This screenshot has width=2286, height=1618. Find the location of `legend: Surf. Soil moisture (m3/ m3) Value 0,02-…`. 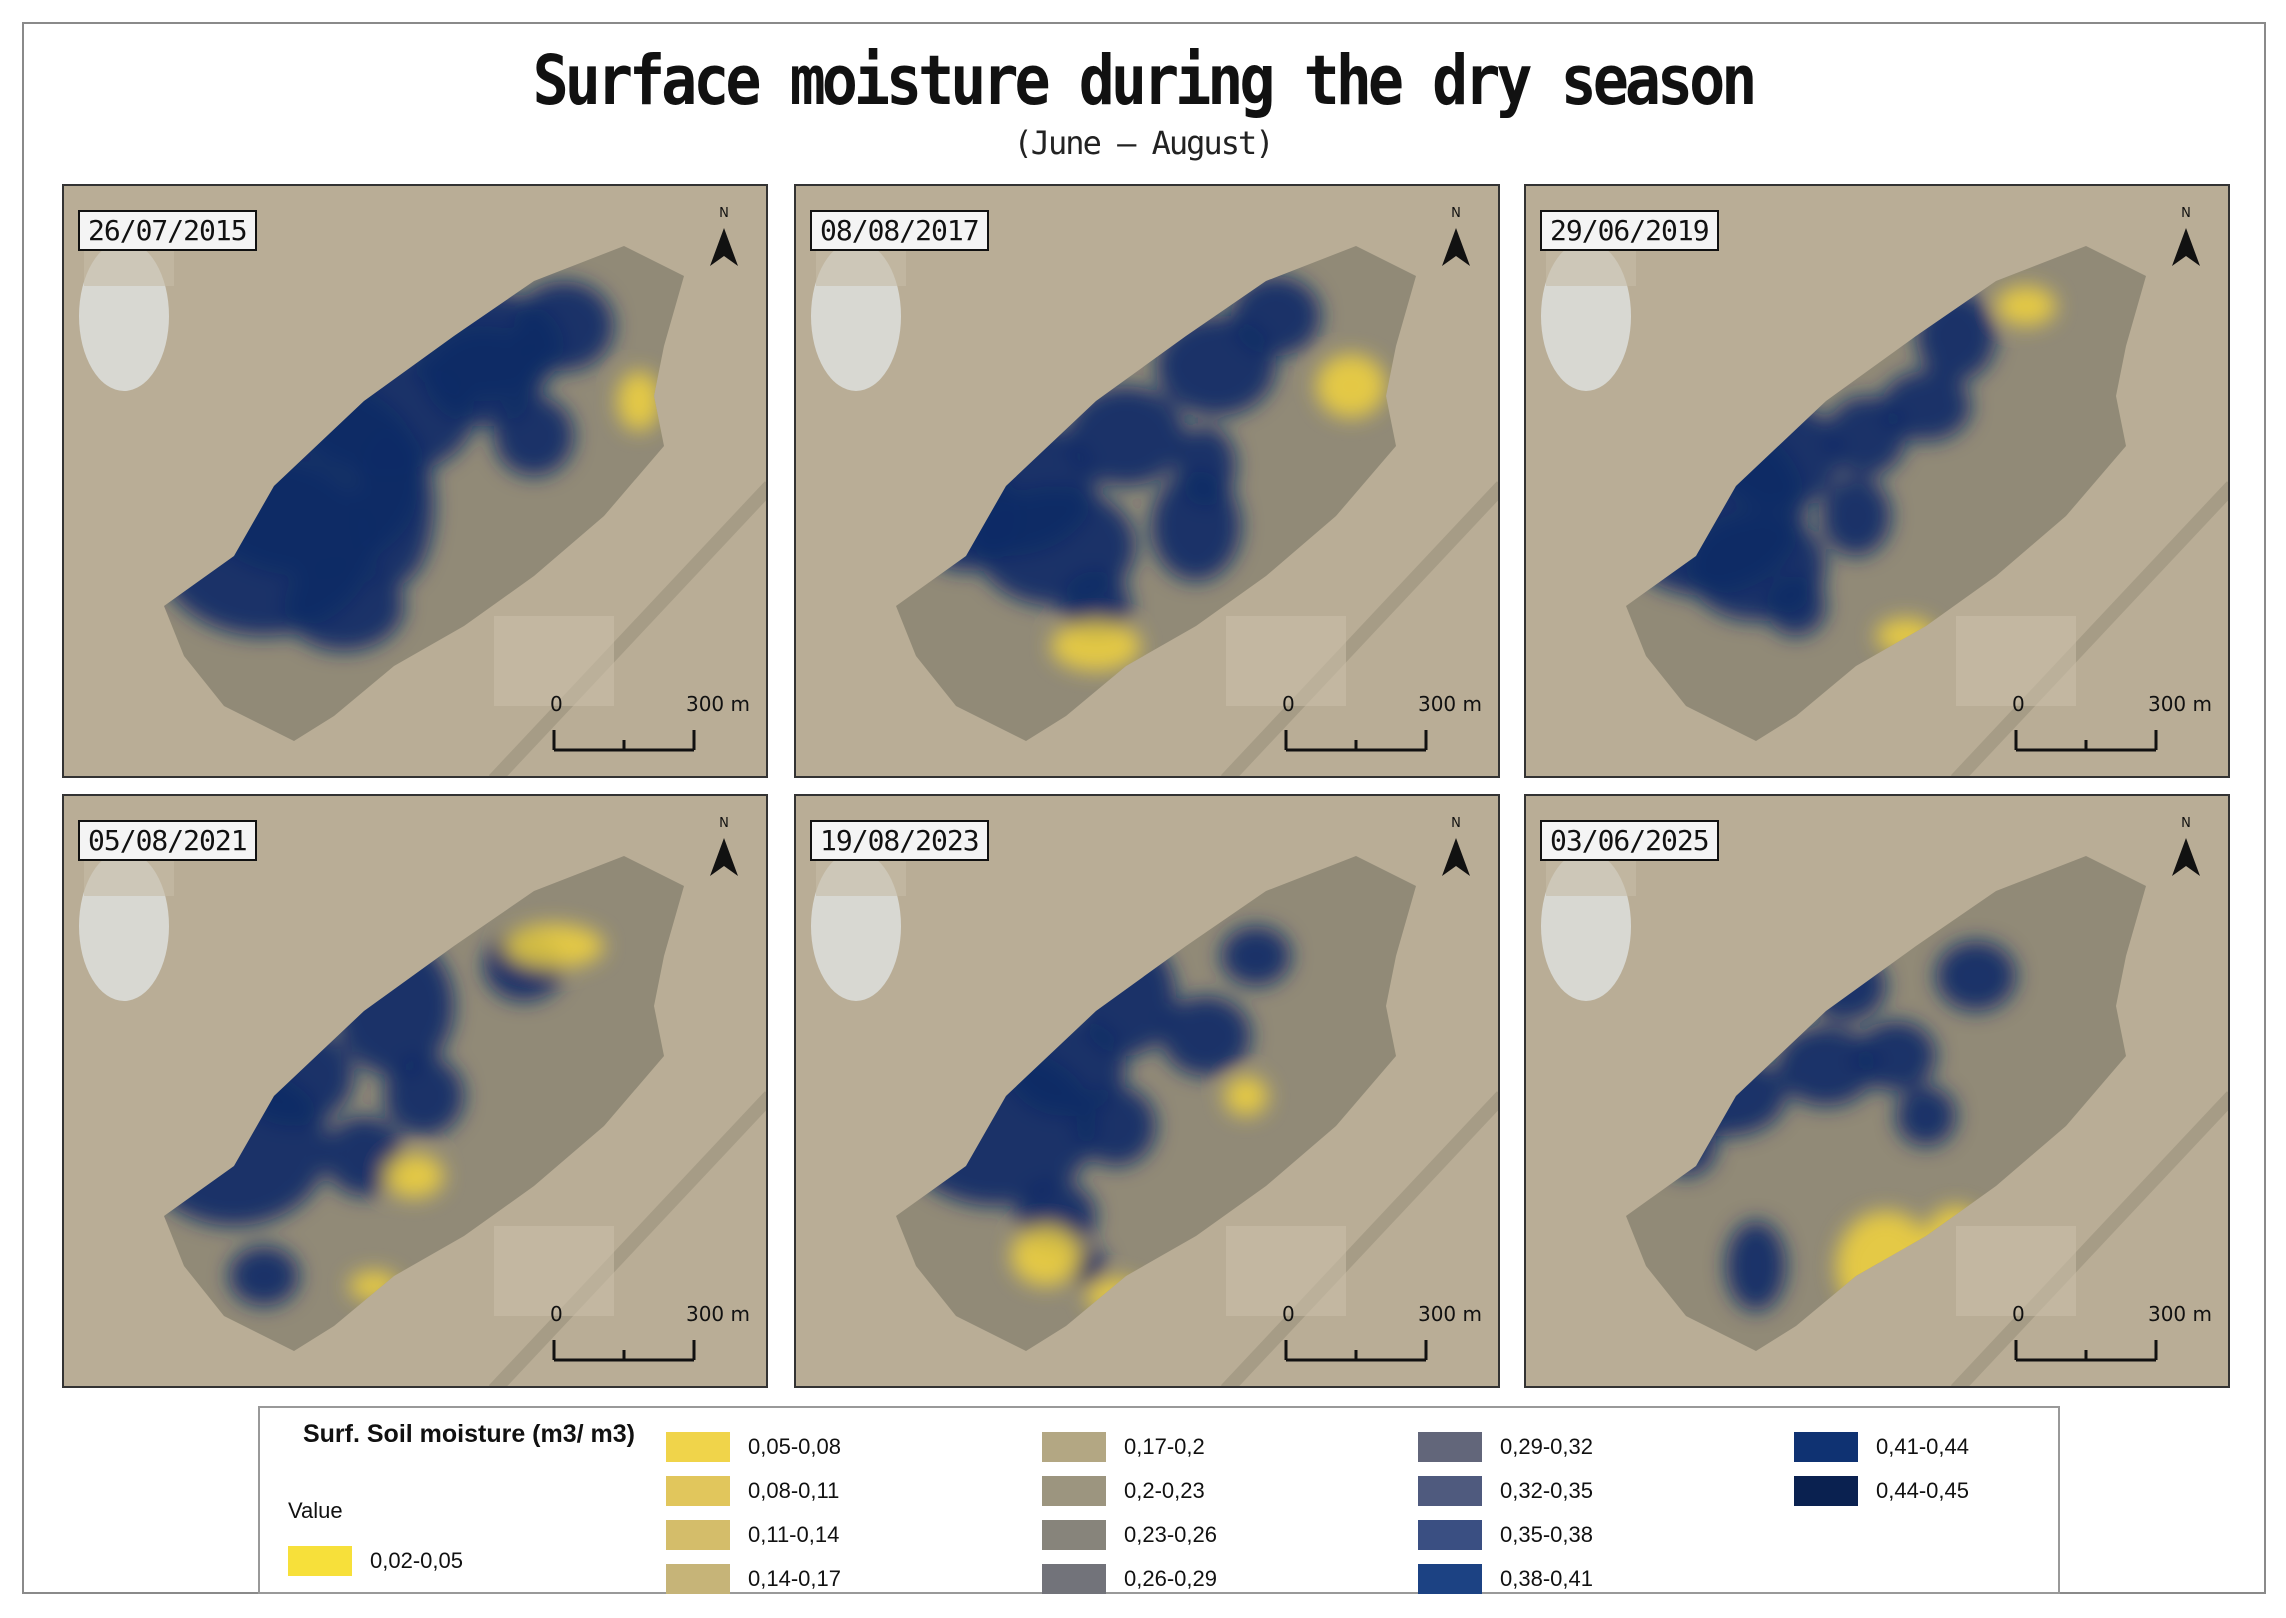

legend: Surf. Soil moisture (m3/ m3) Value 0,02-… is located at coordinates (1159, 1500).